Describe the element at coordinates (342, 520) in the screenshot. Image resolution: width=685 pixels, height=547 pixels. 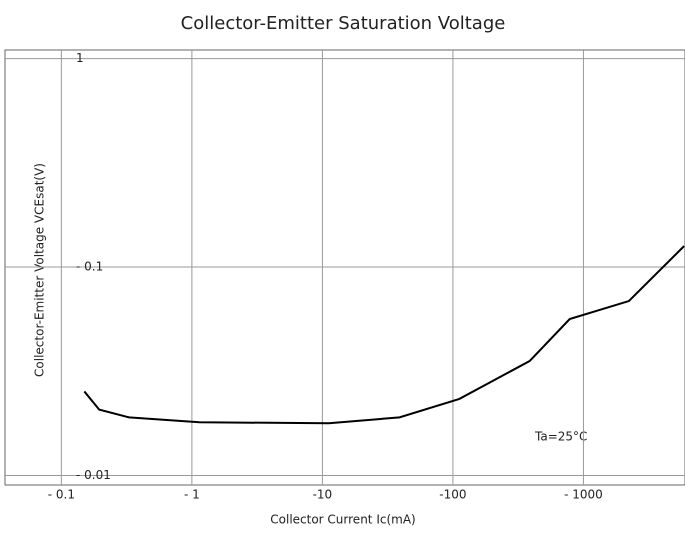
I see `x-axis-label: Collector Current Ic(mA)` at that location.